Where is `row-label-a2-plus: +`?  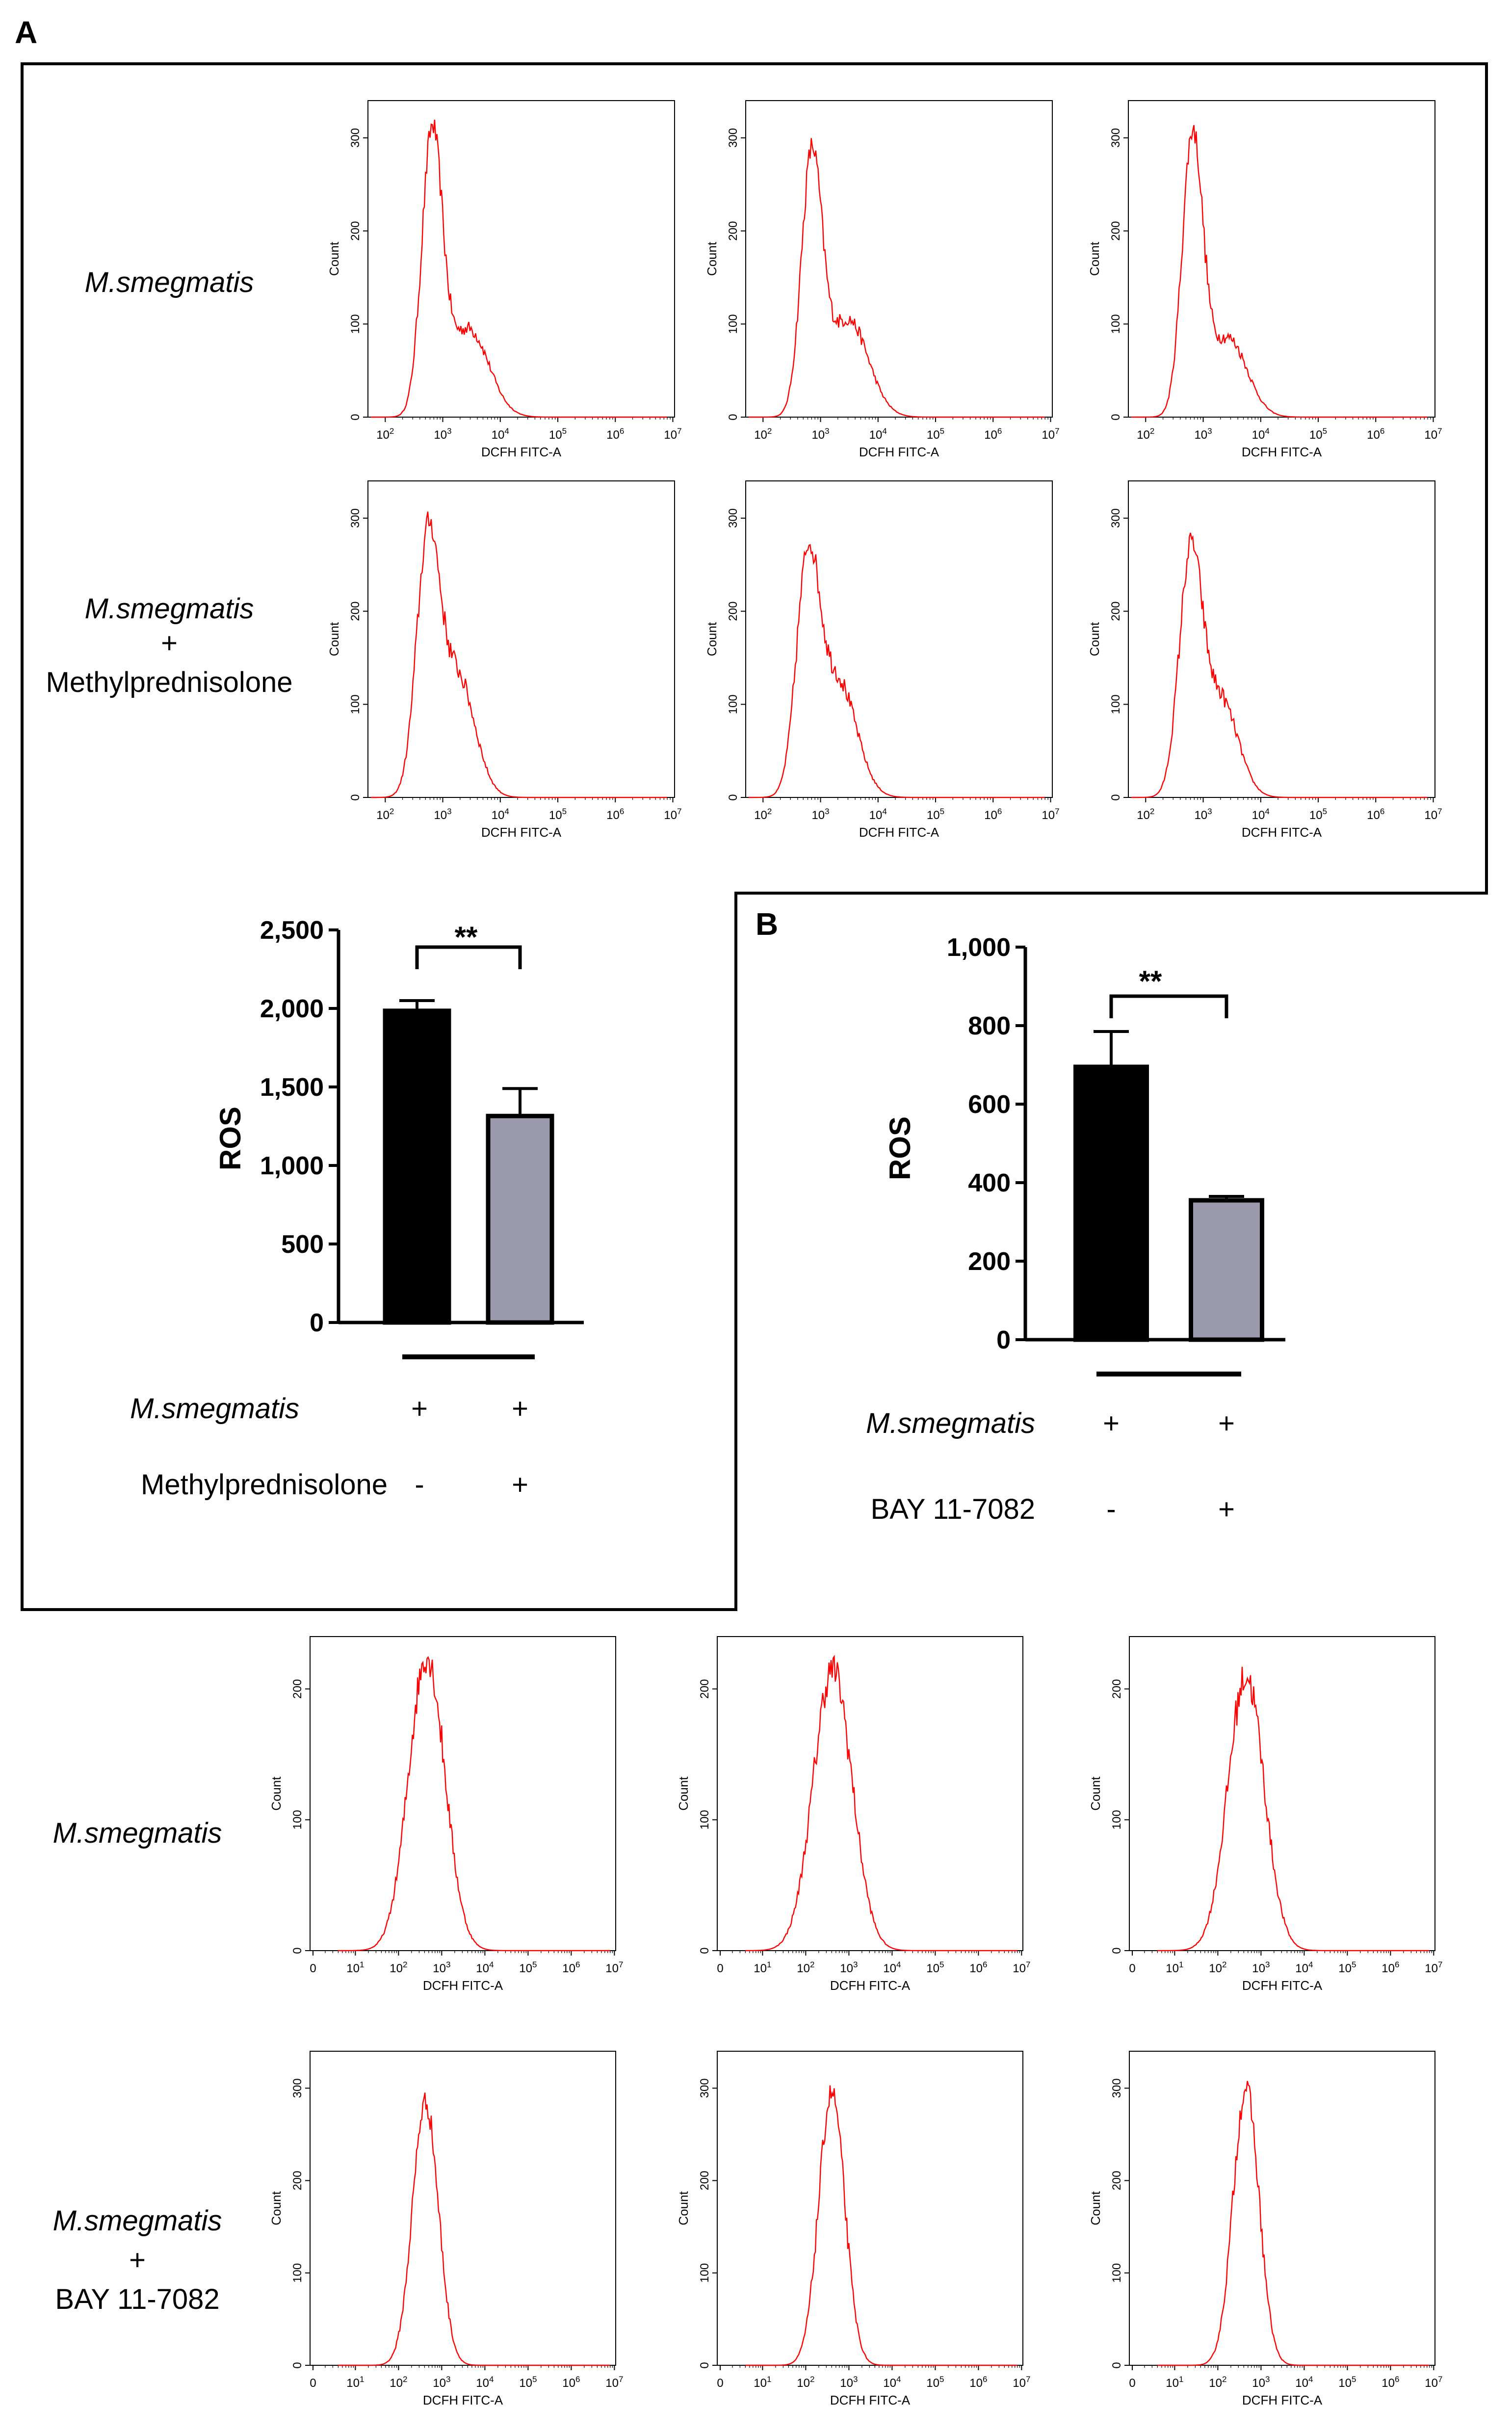
row-label-a2-plus: + is located at coordinates (170, 643).